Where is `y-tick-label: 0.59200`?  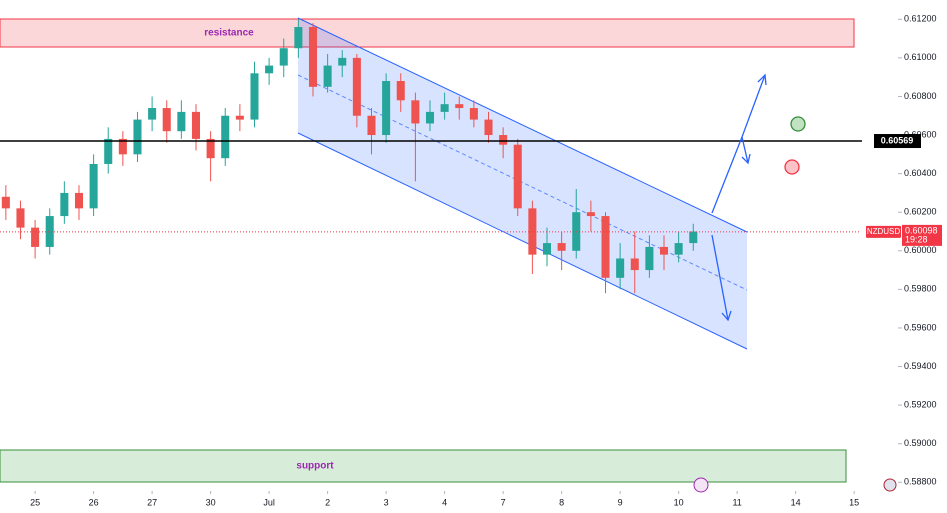
y-tick-label: 0.59200 is located at coordinates (920, 404).